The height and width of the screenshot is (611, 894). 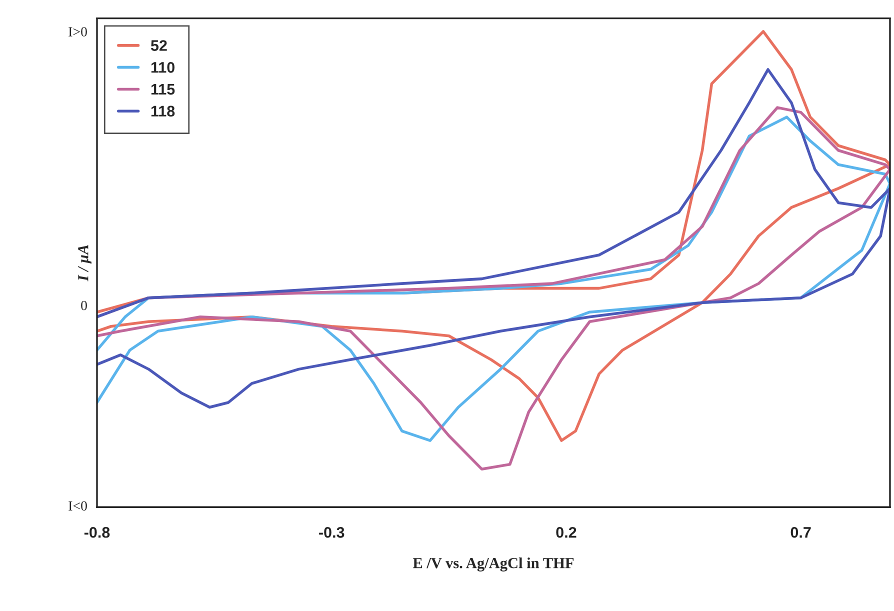 What do you see at coordinates (162, 67) in the screenshot?
I see `legend-label: 110` at bounding box center [162, 67].